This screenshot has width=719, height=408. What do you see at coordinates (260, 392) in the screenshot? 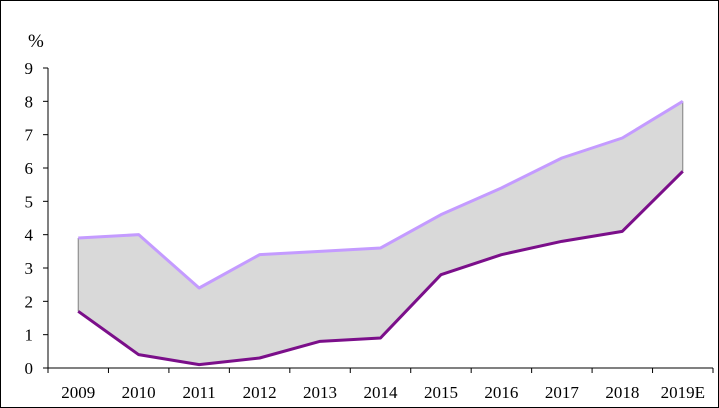
I see `x-tick-label: 2012` at bounding box center [260, 392].